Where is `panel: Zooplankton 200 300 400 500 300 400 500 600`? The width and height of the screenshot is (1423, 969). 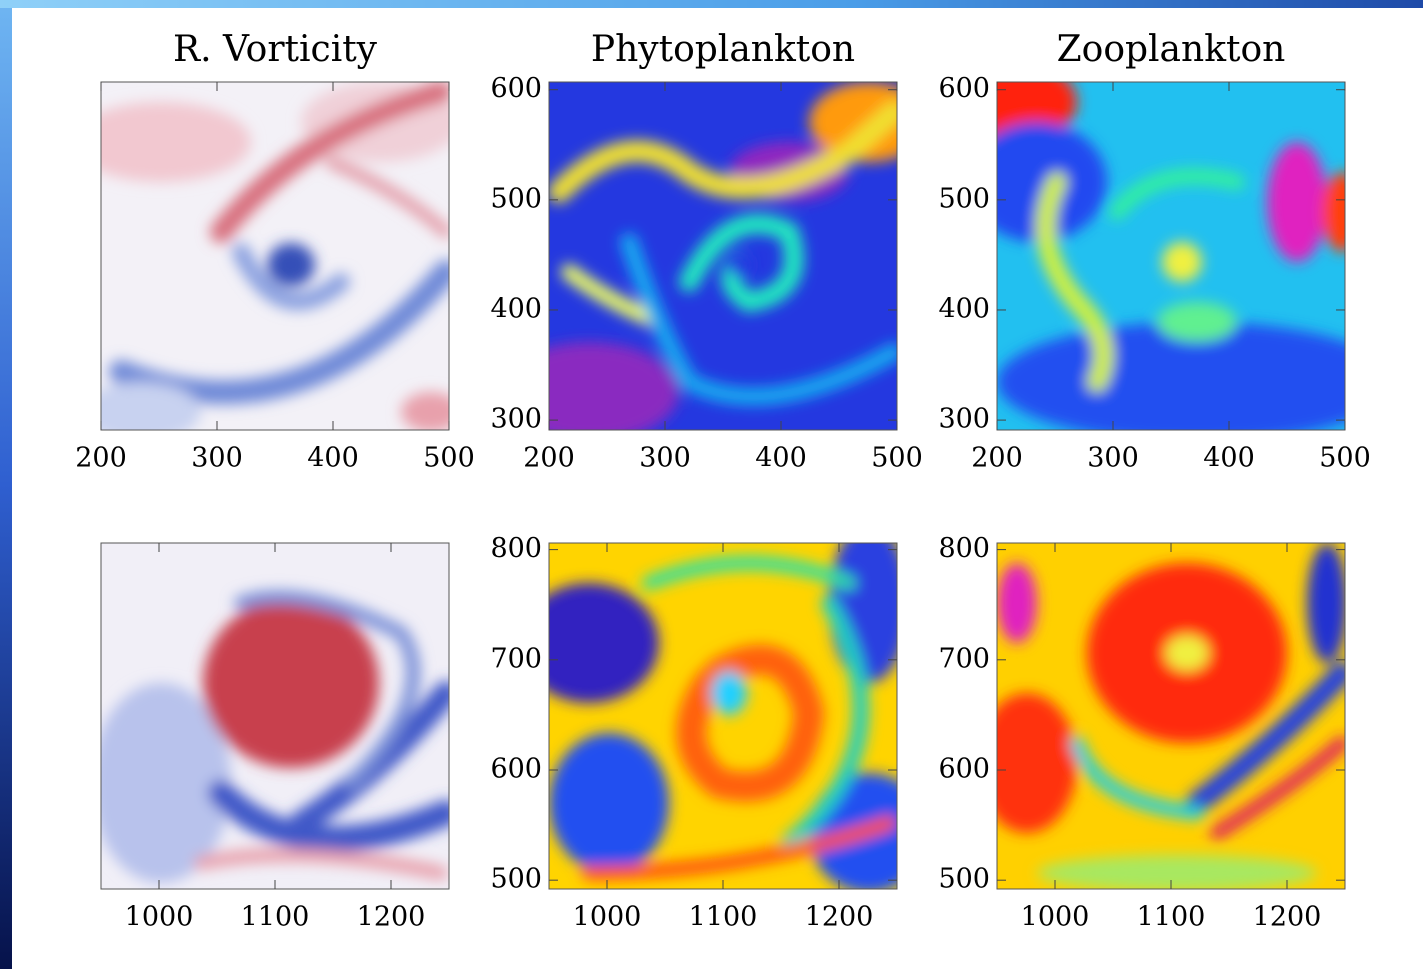 panel: Zooplankton 200 300 400 500 300 400 500 600 is located at coordinates (1154, 251).